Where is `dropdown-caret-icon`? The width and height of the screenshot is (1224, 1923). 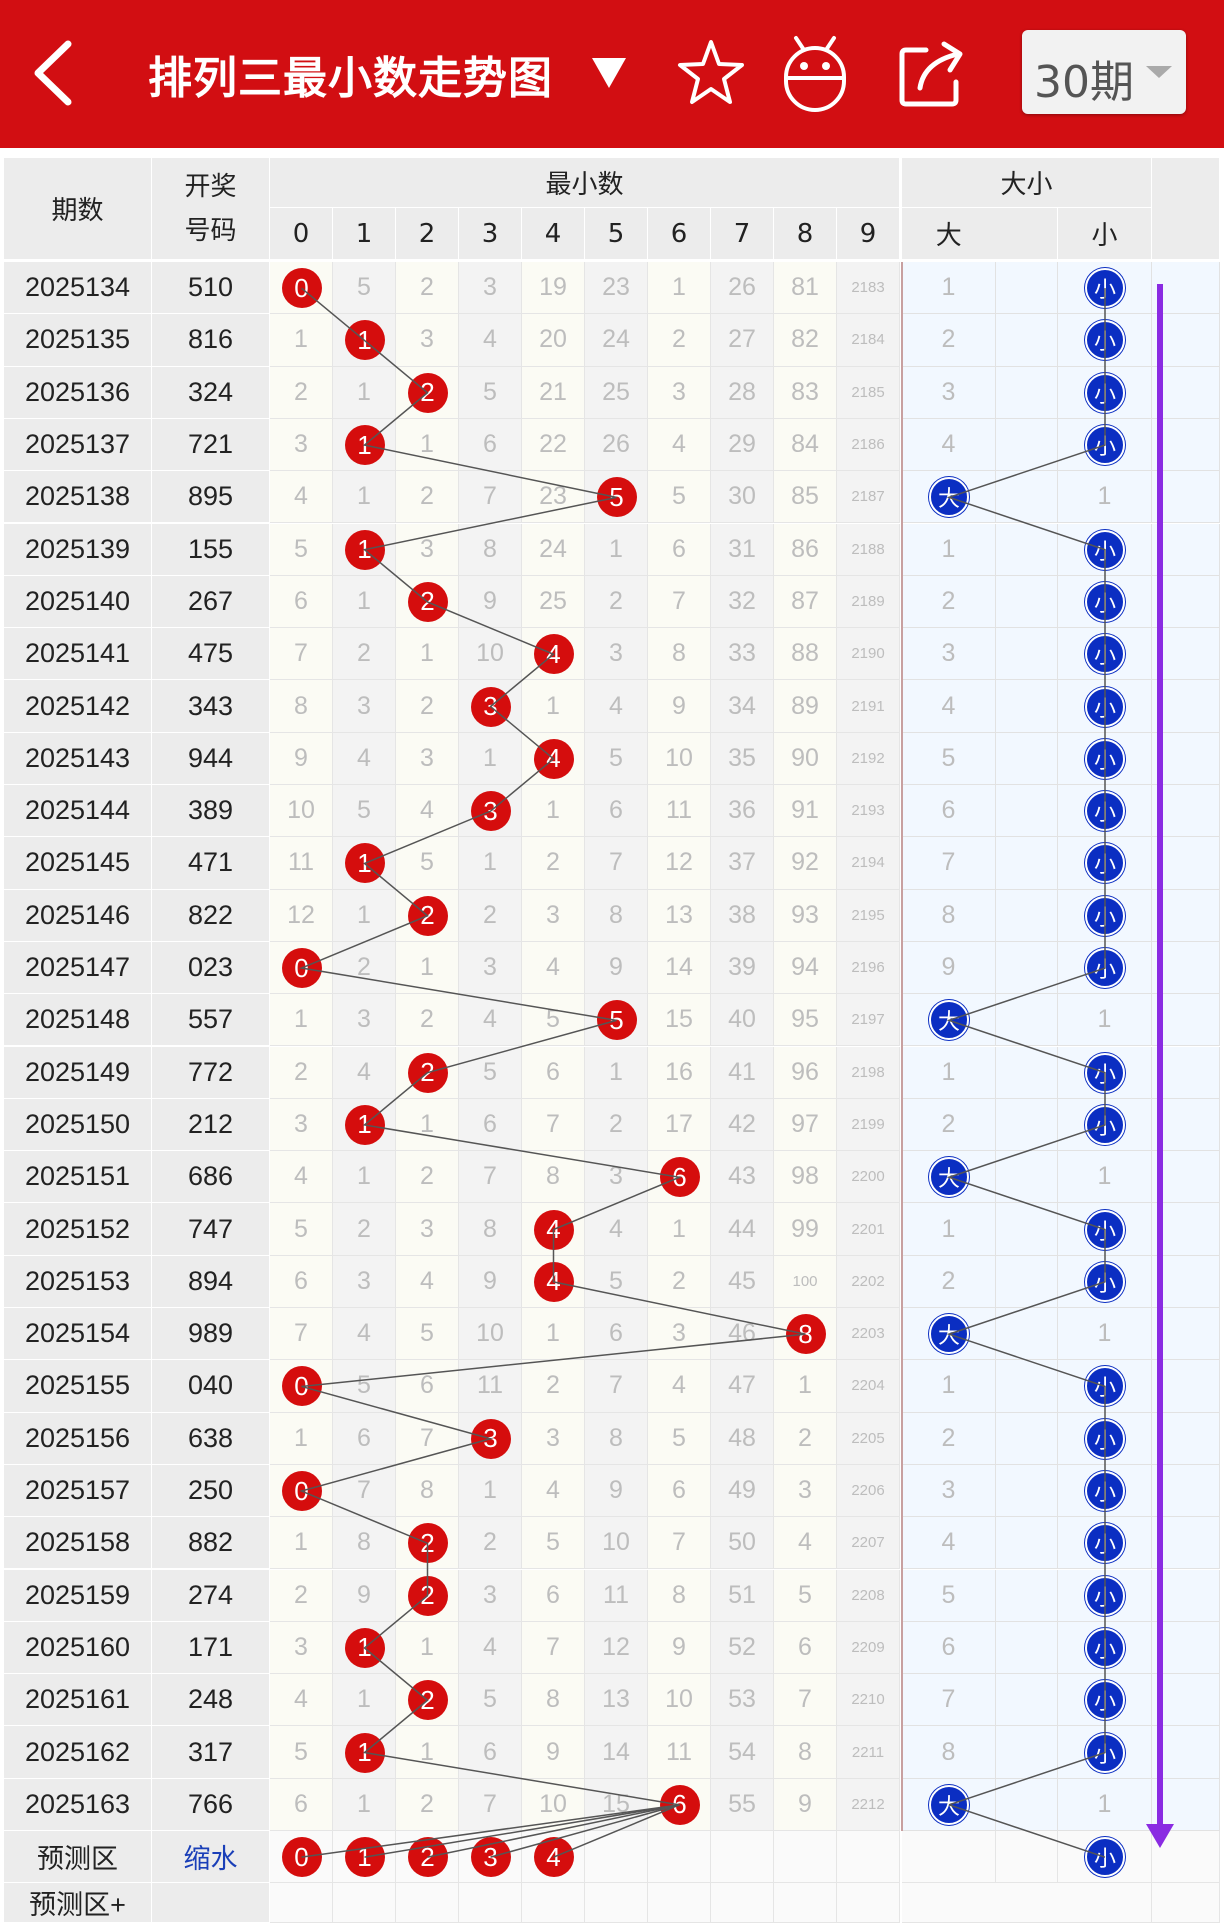
dropdown-caret-icon is located at coordinates (609, 73).